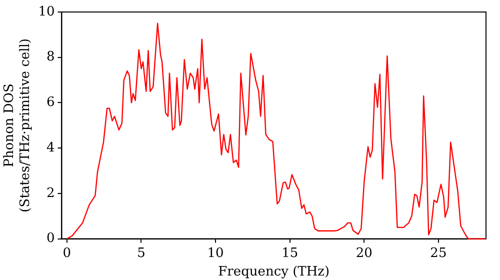  What do you see at coordinates (17, 125) in the screenshot?
I see `y-axis-title: Phonon DOS (States/THz·primitive cell)` at bounding box center [17, 125].